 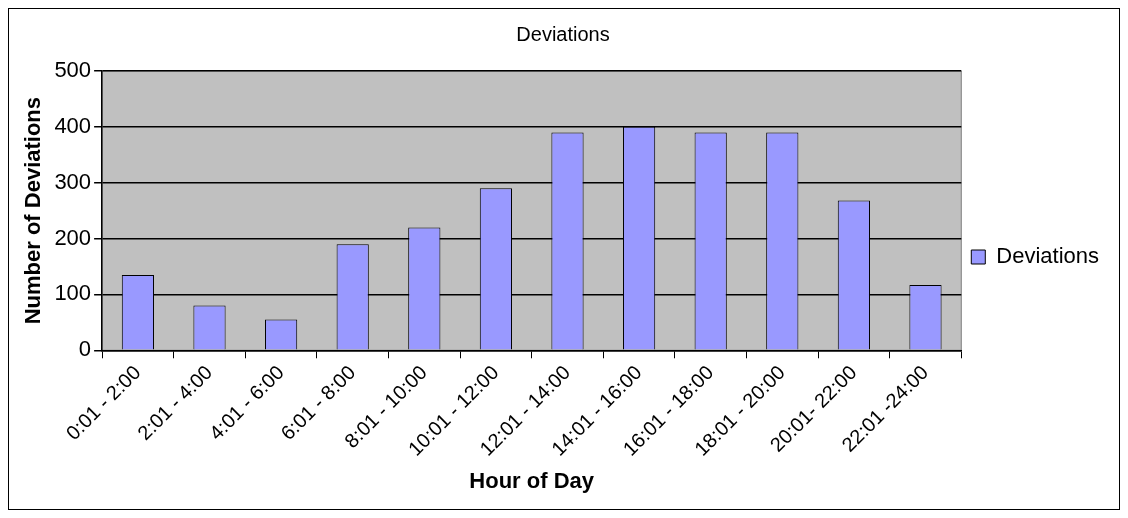 What do you see at coordinates (73, 181) in the screenshot?
I see `y-tick-label: 300` at bounding box center [73, 181].